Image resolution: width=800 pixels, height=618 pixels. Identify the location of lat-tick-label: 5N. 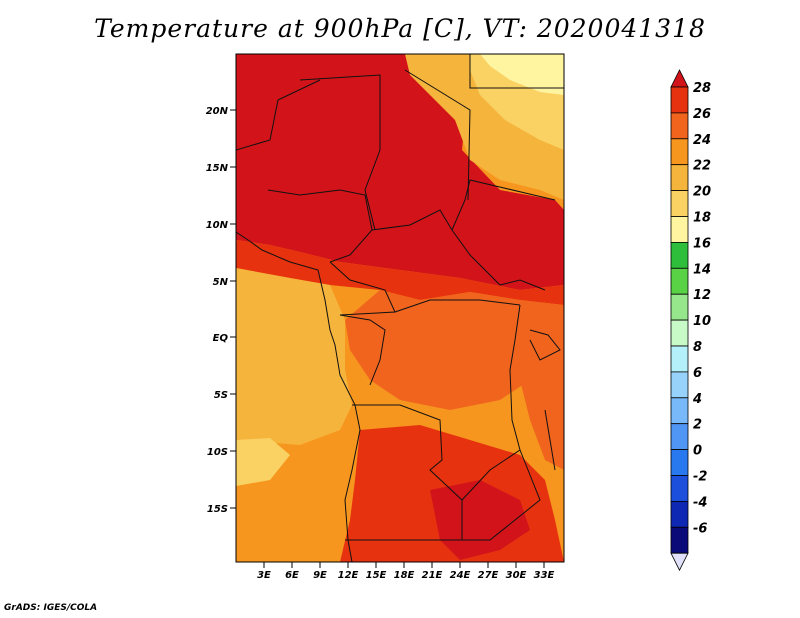
(221, 282).